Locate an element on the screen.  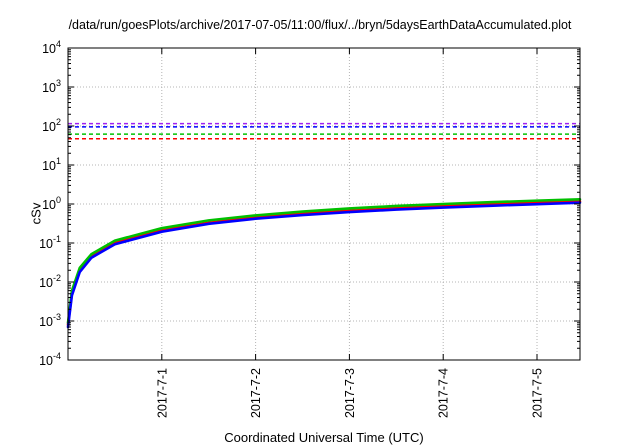
x-axis-label: Coordinated Universal Time (UTC) is located at coordinates (324, 437).